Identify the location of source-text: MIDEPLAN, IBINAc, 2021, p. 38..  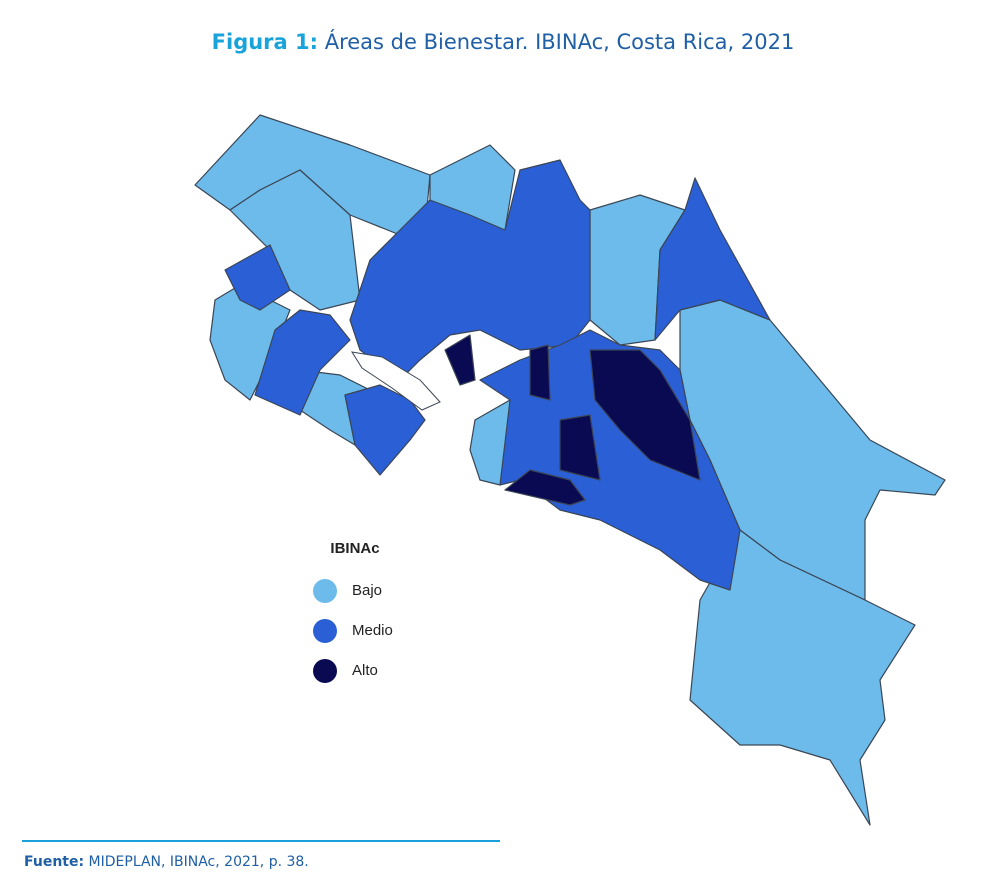
(198, 862).